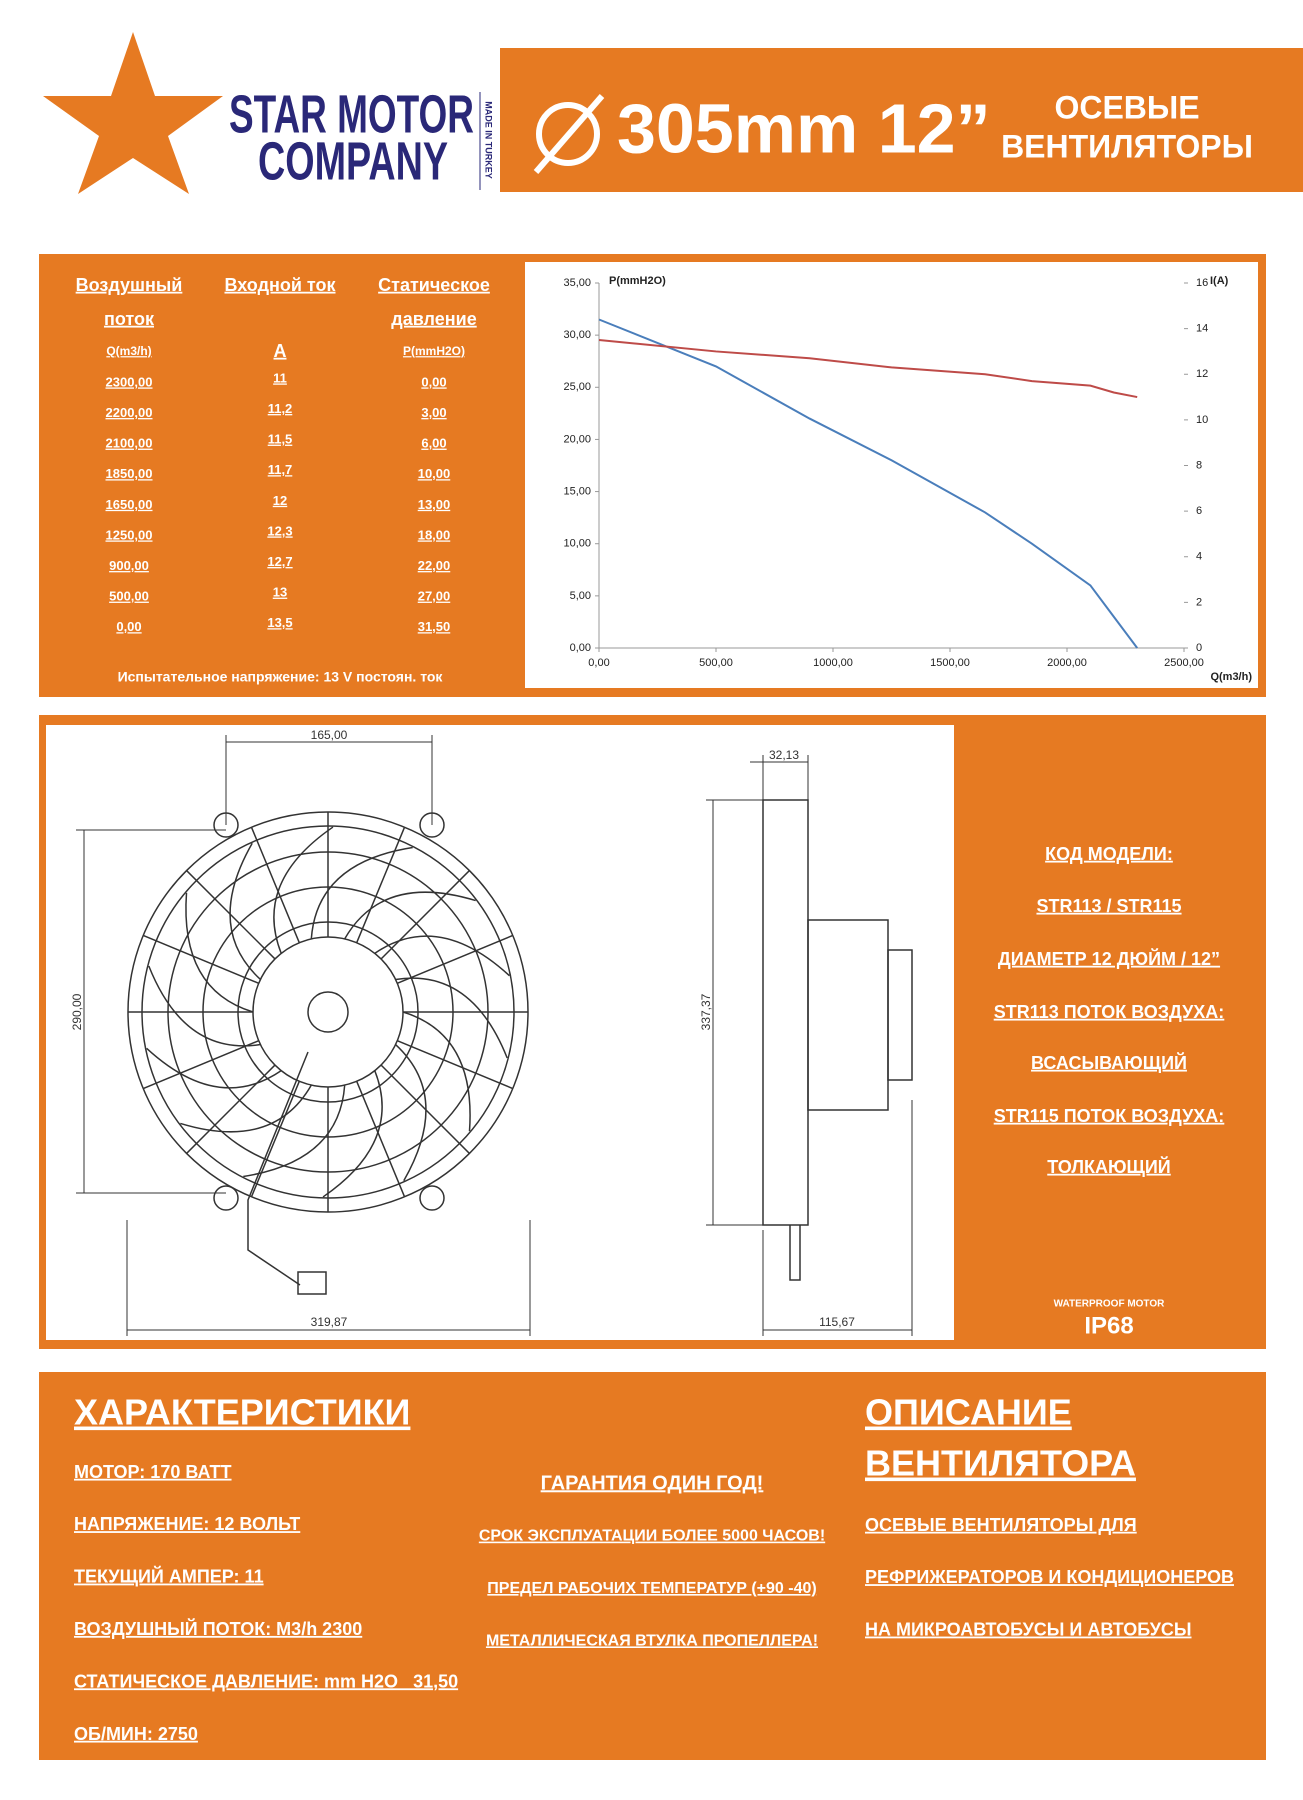 The width and height of the screenshot is (1303, 1800). What do you see at coordinates (169, 1576) in the screenshot?
I see `feature-item: ТЕКУЩИЙ АМПЕР: 11` at bounding box center [169, 1576].